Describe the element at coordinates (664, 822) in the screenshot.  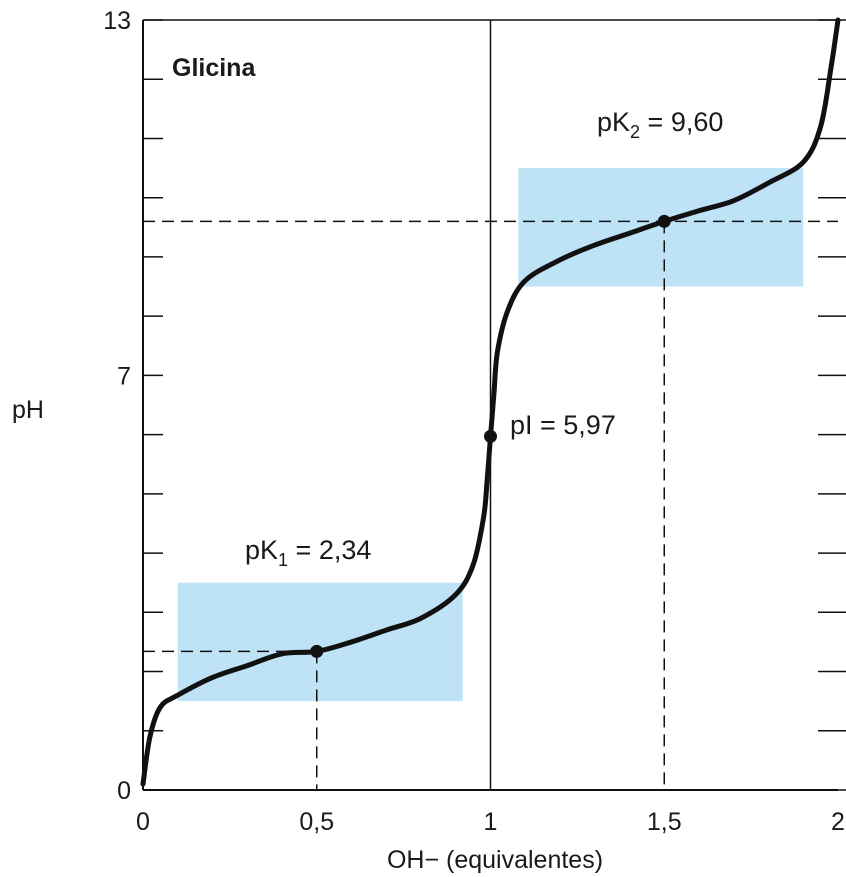
I see `x-tick-label: 1,5` at that location.